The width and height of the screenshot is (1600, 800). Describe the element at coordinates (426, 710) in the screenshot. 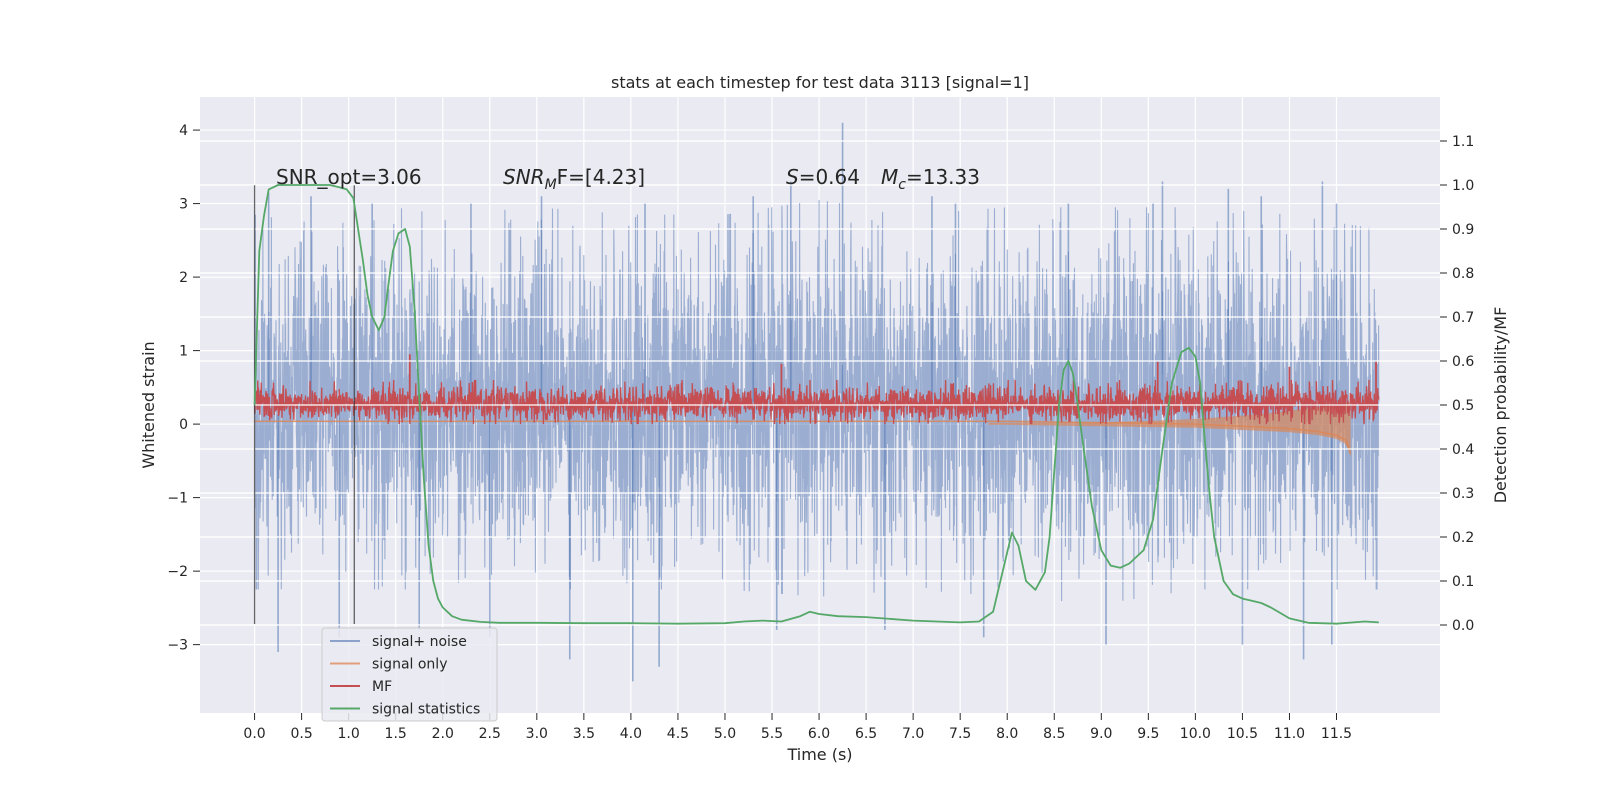

I see `legend-label: signal statistics` at that location.